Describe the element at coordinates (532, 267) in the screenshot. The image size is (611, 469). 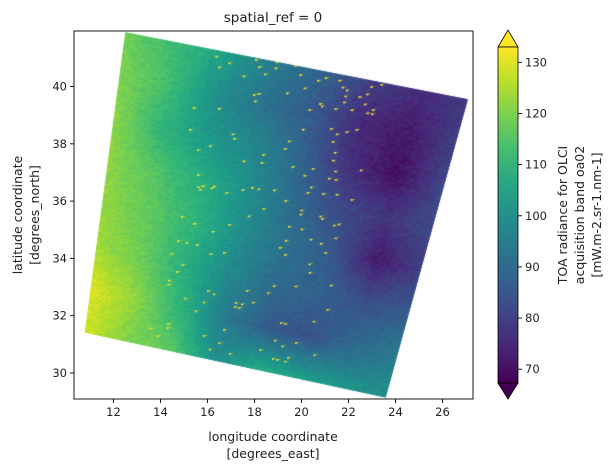
I see `colorbar-tick-label: 90` at that location.